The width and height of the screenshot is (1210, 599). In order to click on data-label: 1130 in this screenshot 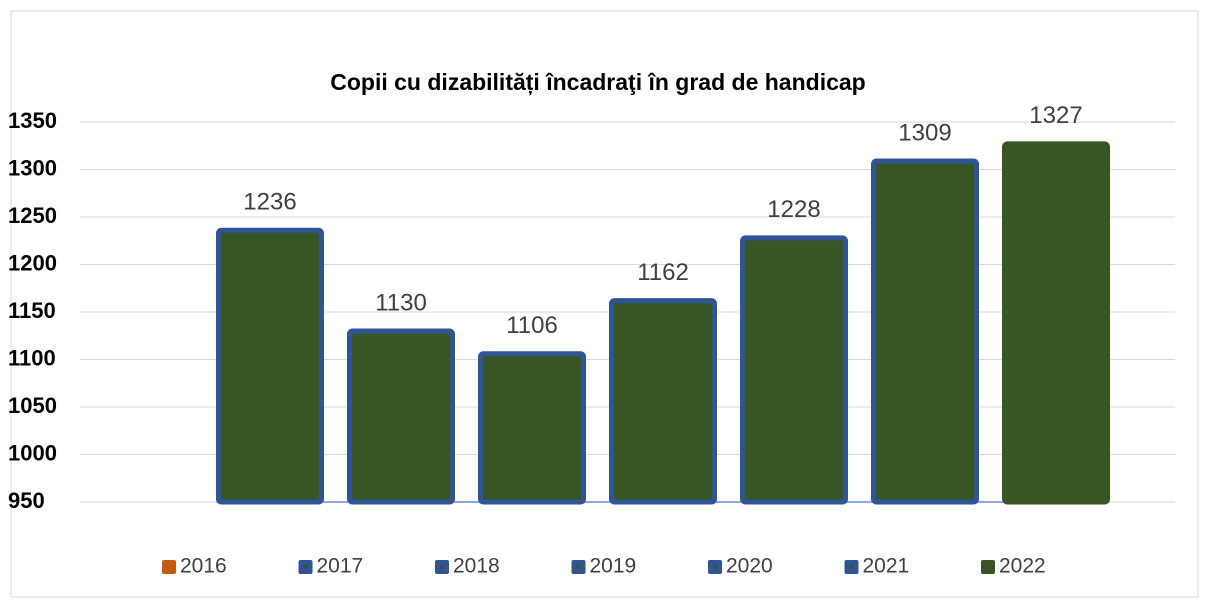, I will do `click(401, 302)`.